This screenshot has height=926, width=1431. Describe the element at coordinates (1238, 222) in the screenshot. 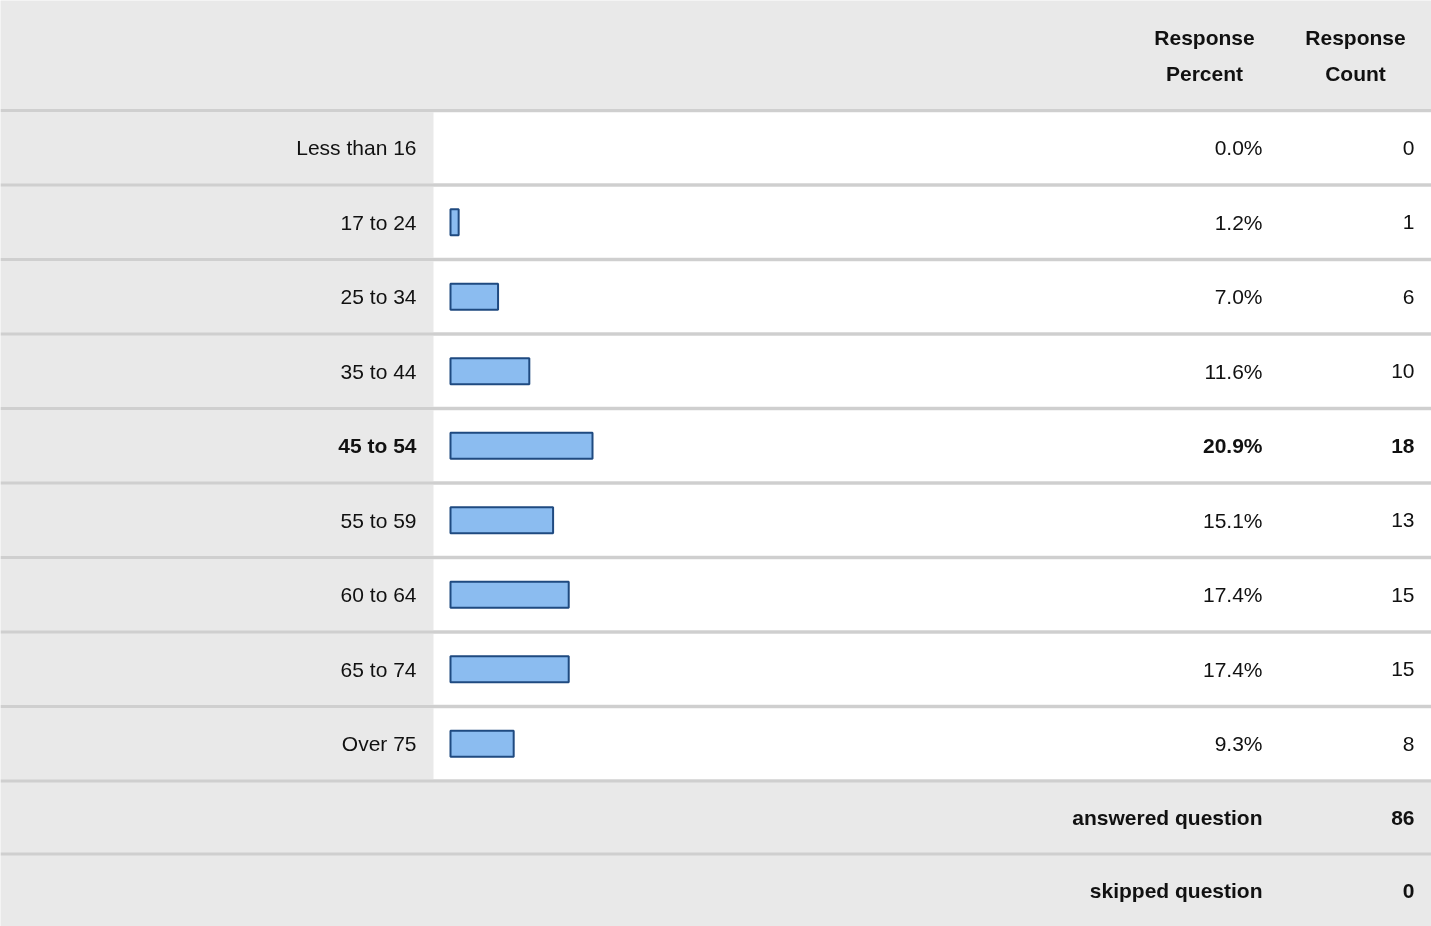

I see `data-label: 1.2%` at that location.